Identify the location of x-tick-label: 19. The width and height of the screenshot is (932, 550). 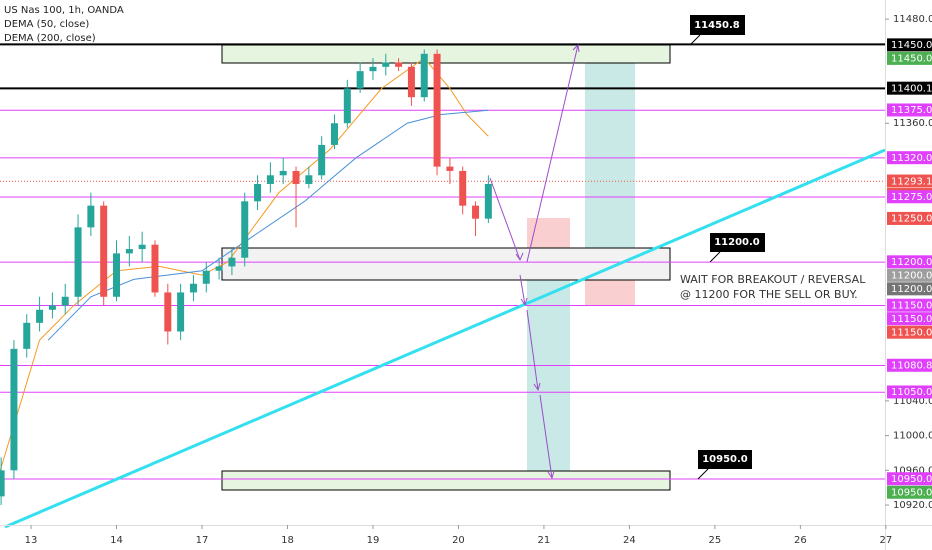
(373, 540).